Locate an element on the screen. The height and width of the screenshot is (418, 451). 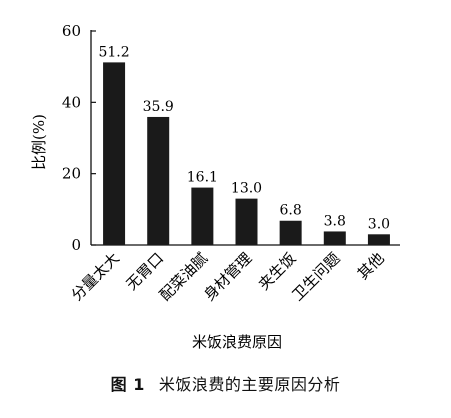
tick-labels: 0 20 40 60 is located at coordinates (71, 138).